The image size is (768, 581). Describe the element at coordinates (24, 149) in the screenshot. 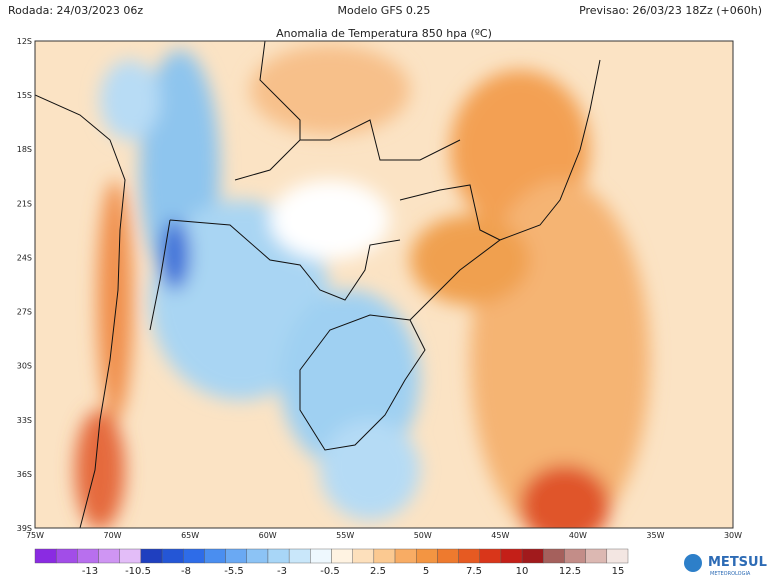

I see `lat-label: 18S` at that location.